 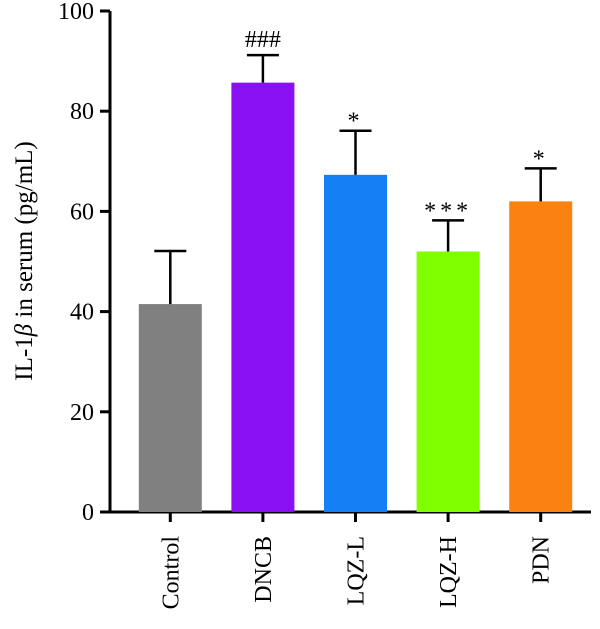 What do you see at coordinates (542, 560) in the screenshot?
I see `x-tick-label: PDN` at bounding box center [542, 560].